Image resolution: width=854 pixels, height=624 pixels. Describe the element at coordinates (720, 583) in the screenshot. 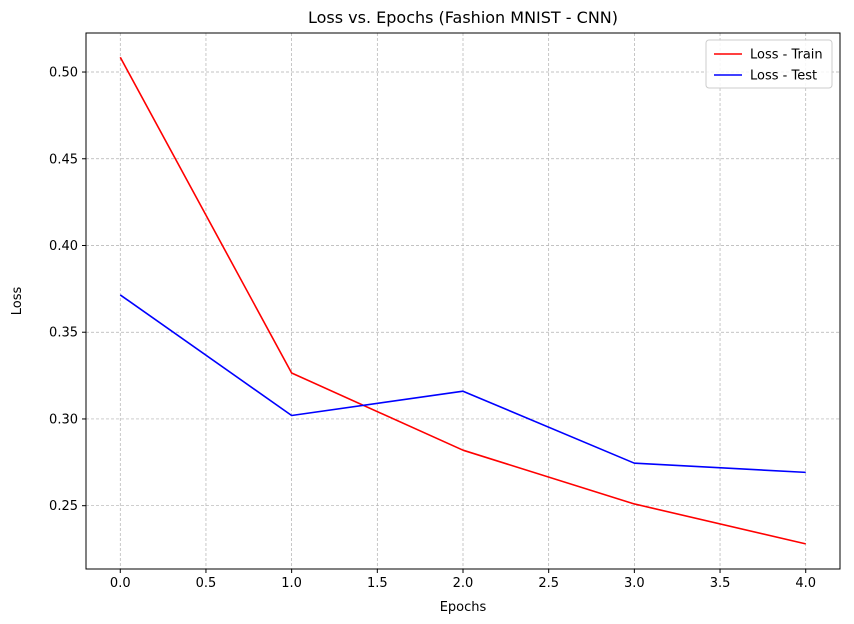

I see `x-tick-label: 3.5` at that location.